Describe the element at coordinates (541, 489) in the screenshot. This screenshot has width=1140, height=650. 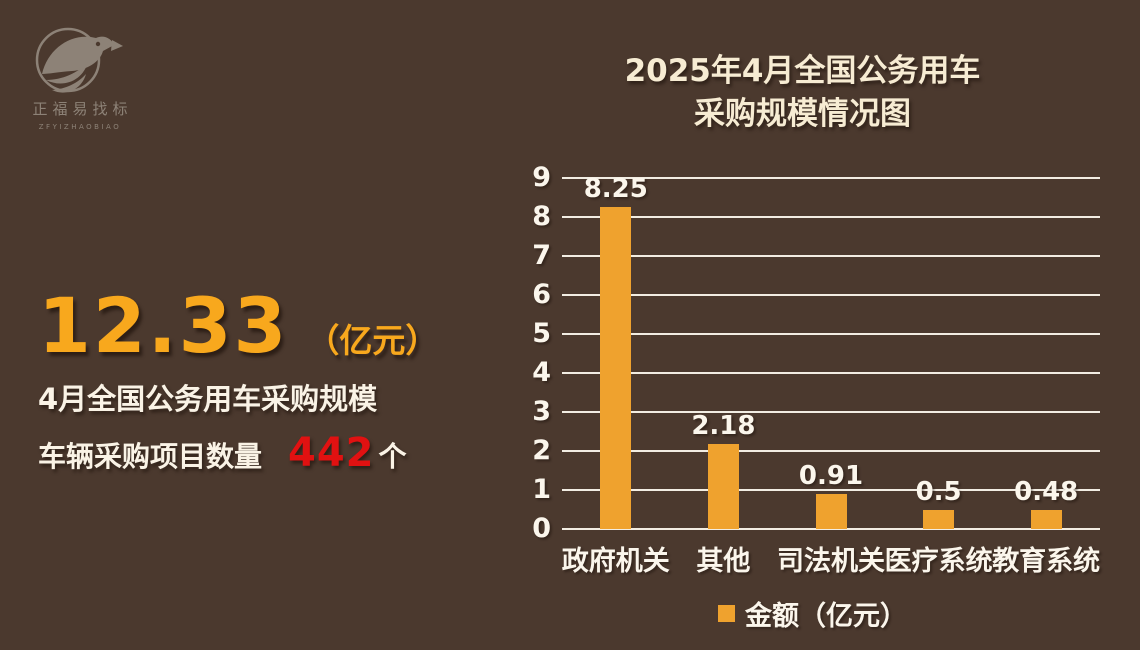
I see `y-axis-label-1: 1` at that location.